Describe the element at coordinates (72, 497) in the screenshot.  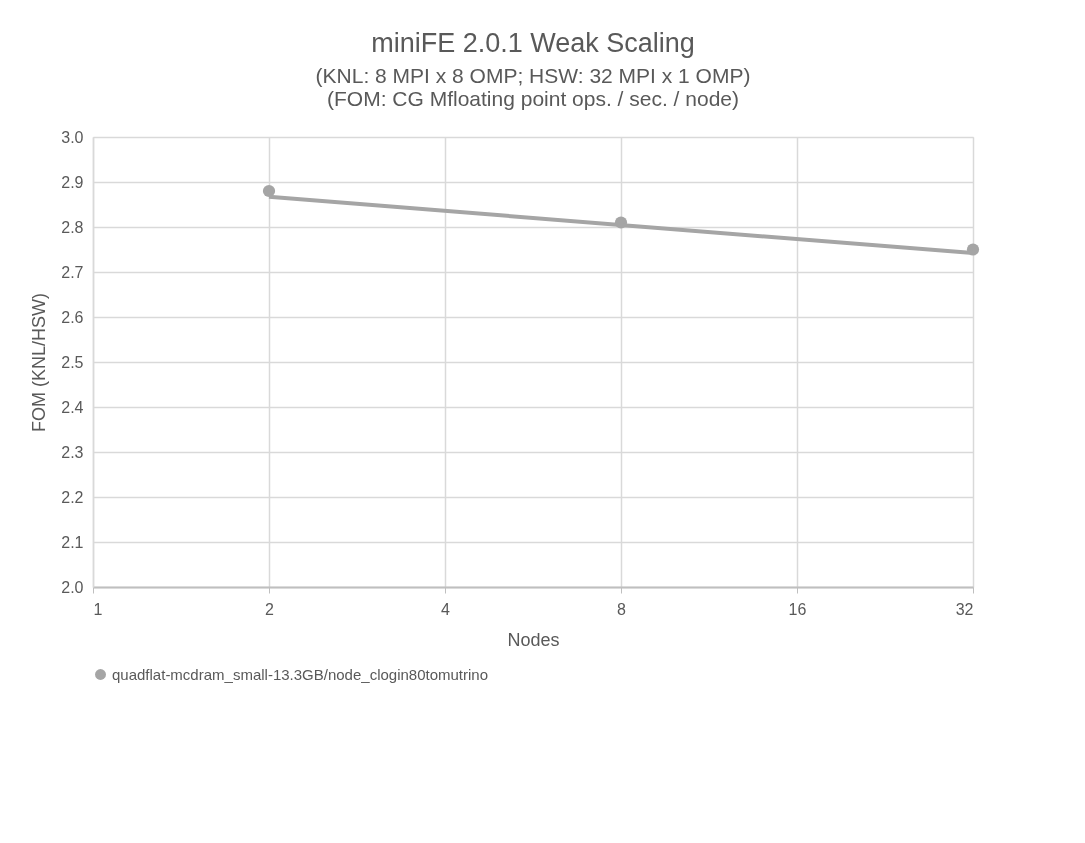
I see `y-tick-label: 2.2` at that location.